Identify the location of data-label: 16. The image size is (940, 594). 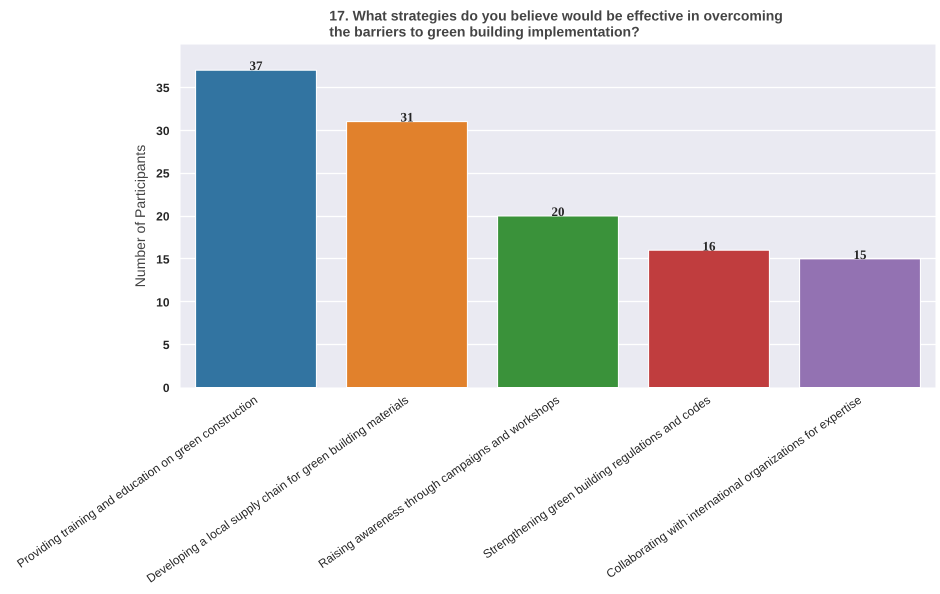
(709, 246).